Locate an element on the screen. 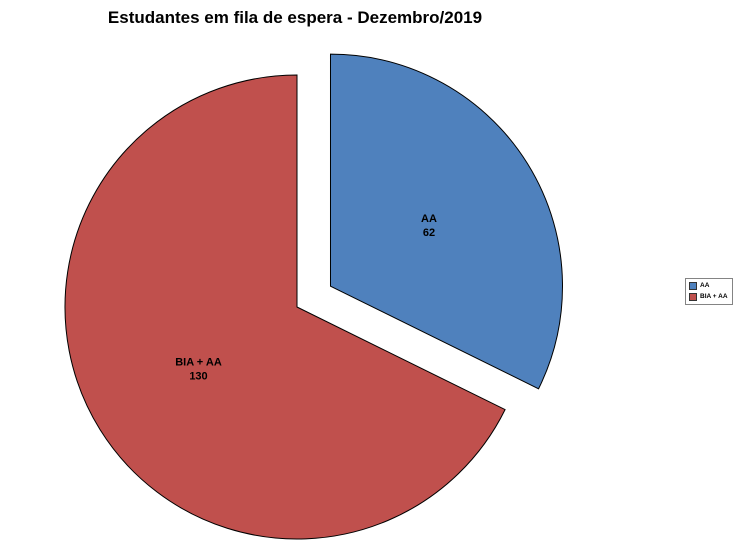  legend-label-bia-aa: BIA + AA is located at coordinates (714, 296).